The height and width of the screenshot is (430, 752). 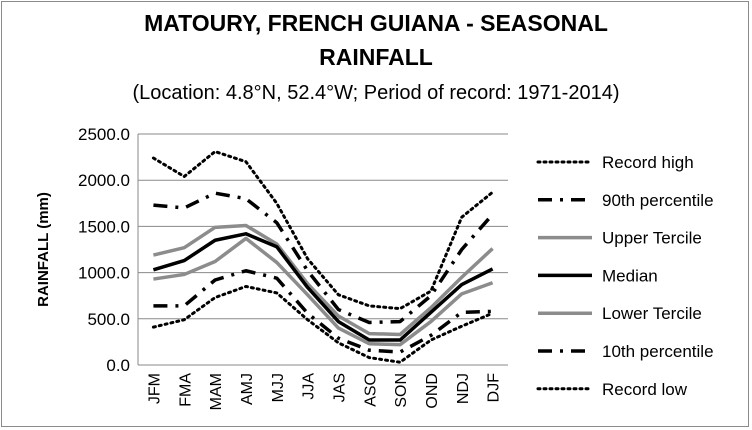 What do you see at coordinates (104, 180) in the screenshot?
I see `y-tick-label: 2000.0` at bounding box center [104, 180].